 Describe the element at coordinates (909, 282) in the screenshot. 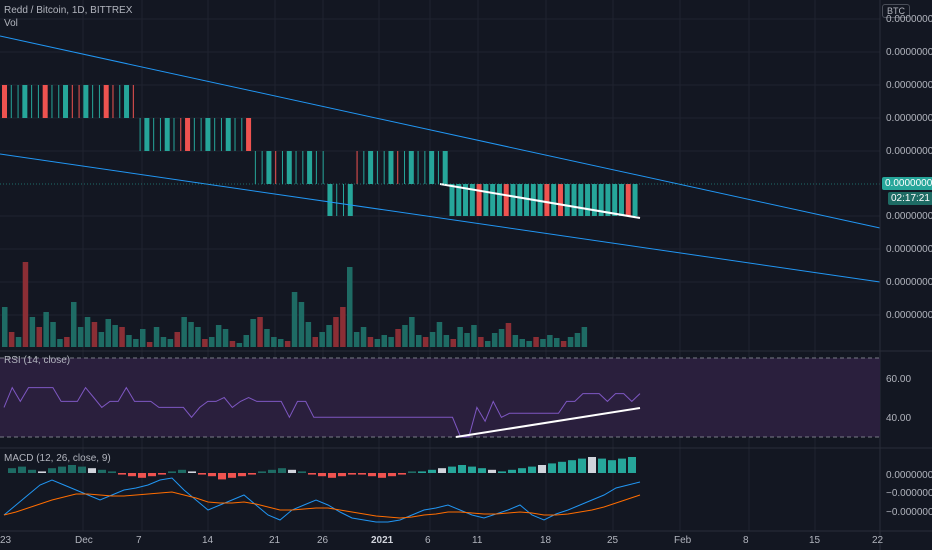

I see `price-tick: 0.00000001` at that location.